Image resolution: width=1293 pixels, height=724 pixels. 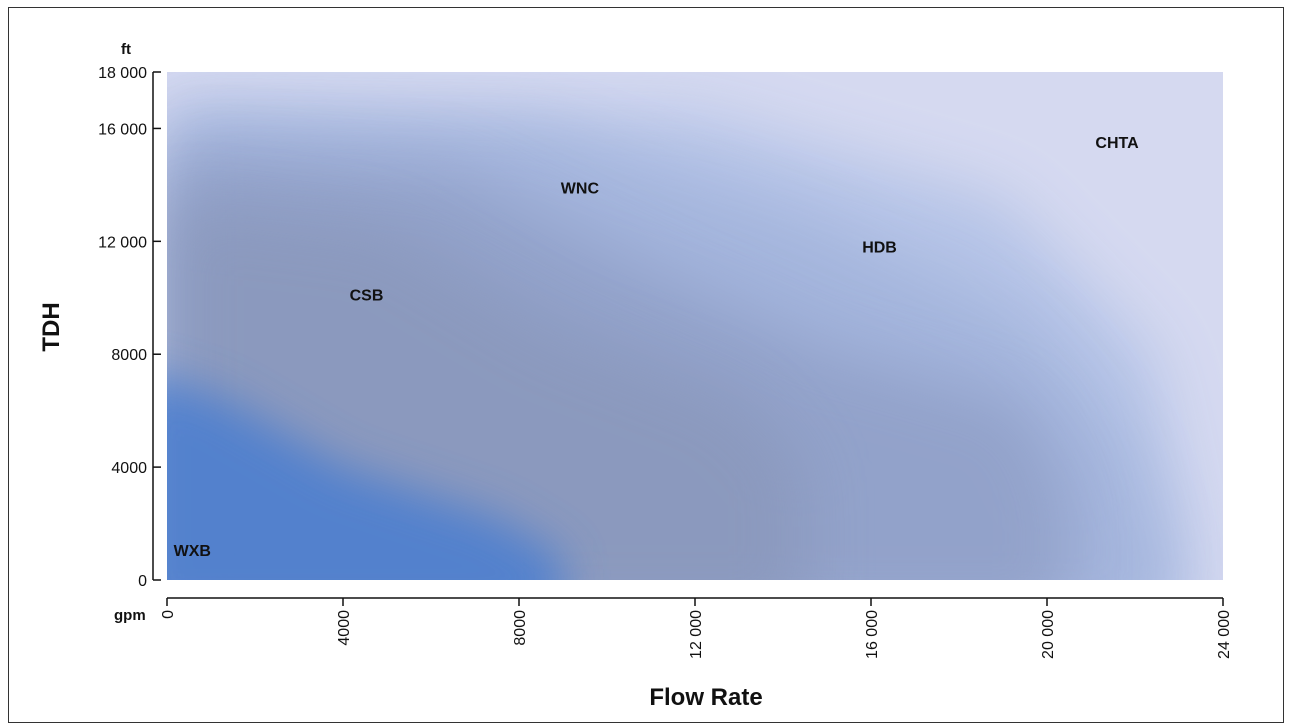 I want to click on x-axis: 0 4000 8000 12 000 16 000 20 000 24 000, so click(x=696, y=628).